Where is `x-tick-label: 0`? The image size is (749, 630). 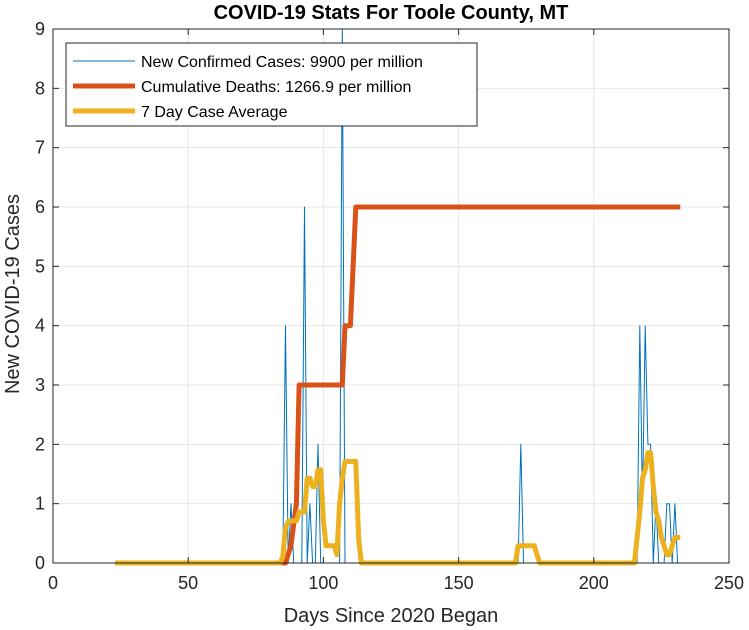
x-tick-label: 0 is located at coordinates (53, 583).